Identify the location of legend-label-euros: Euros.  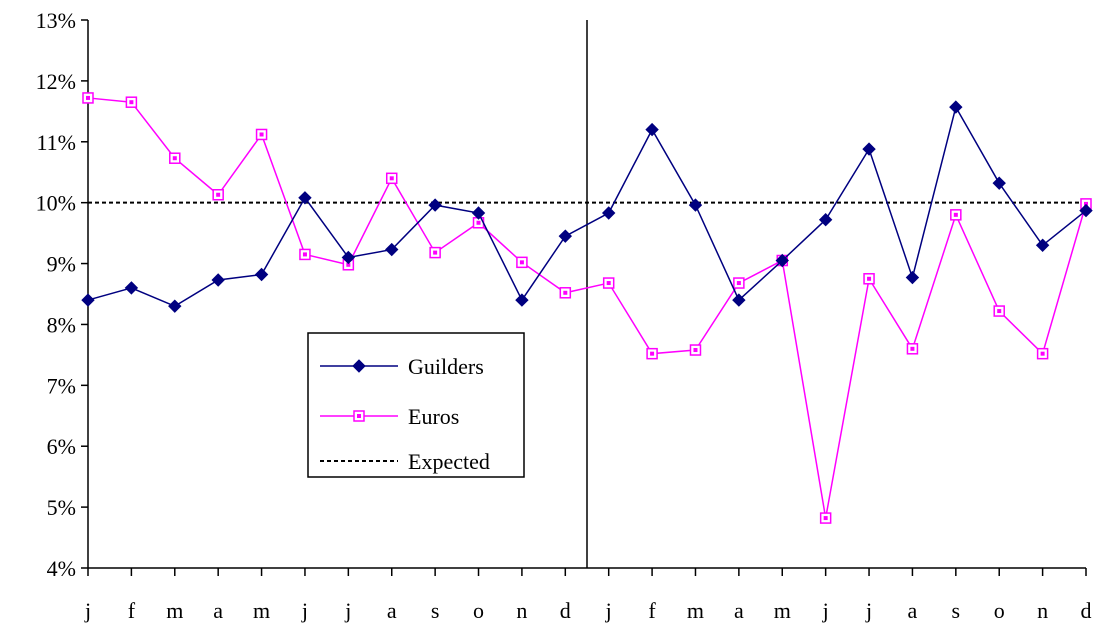
(433, 416).